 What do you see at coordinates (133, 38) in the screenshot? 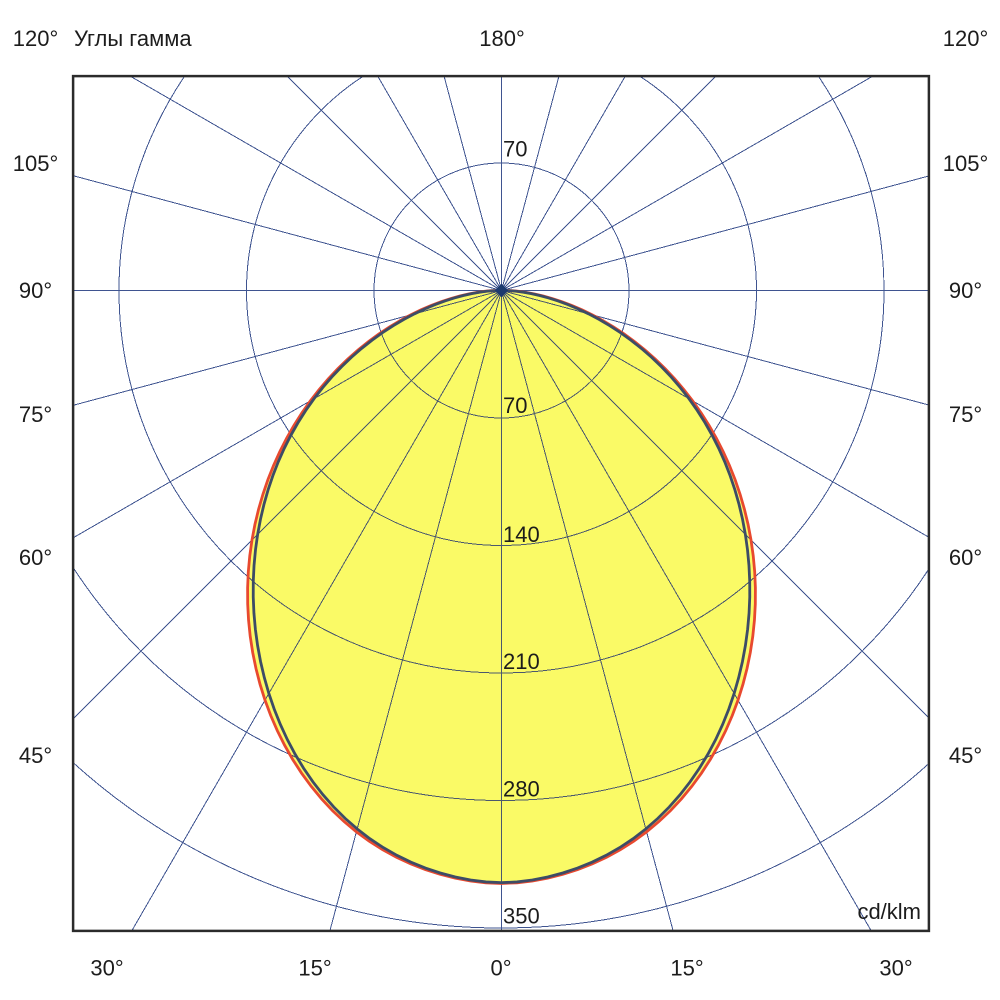
I see `svg-text: Углы гамма` at bounding box center [133, 38].